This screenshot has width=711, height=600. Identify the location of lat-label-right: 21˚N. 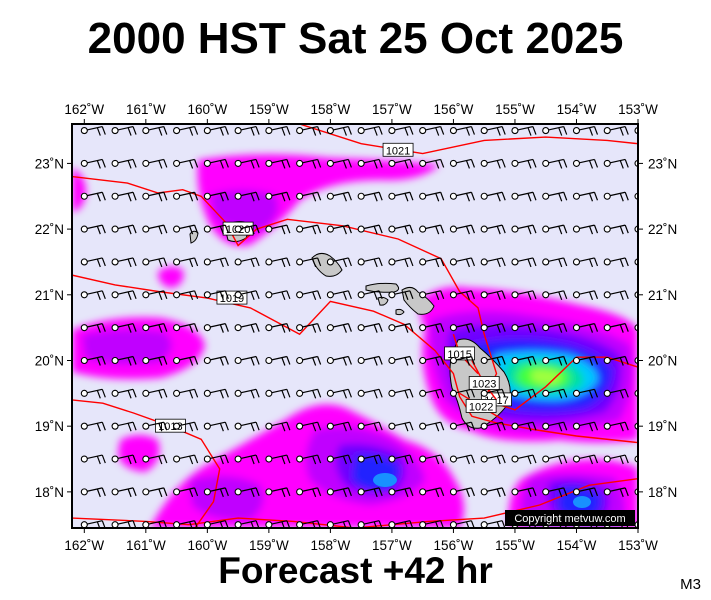
(662, 295).